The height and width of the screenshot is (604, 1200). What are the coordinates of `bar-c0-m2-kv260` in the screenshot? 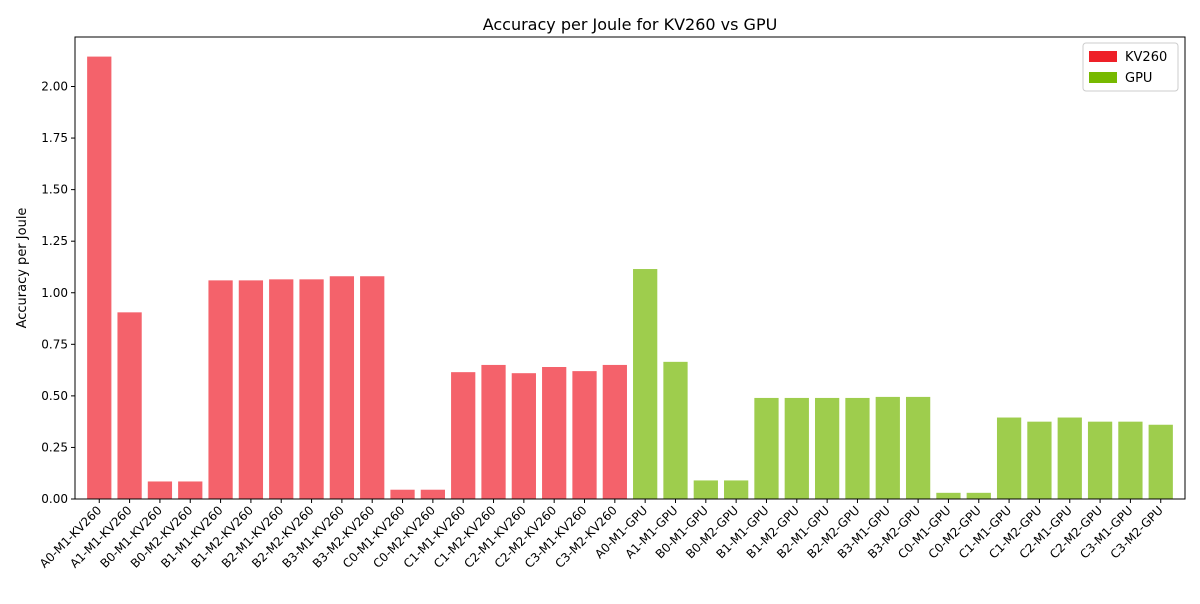 It's located at (432, 494).